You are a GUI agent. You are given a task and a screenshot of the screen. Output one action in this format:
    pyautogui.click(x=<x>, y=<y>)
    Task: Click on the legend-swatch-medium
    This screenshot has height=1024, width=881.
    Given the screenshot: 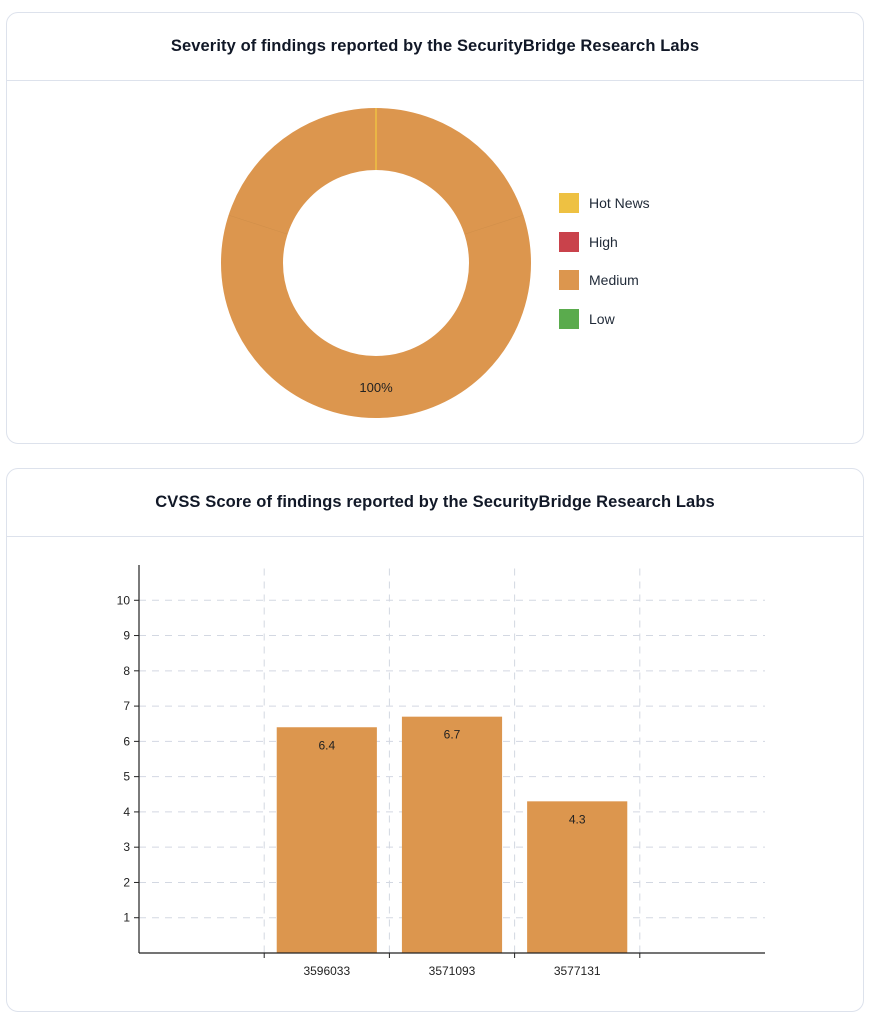 What is the action you would take?
    pyautogui.click(x=569, y=280)
    